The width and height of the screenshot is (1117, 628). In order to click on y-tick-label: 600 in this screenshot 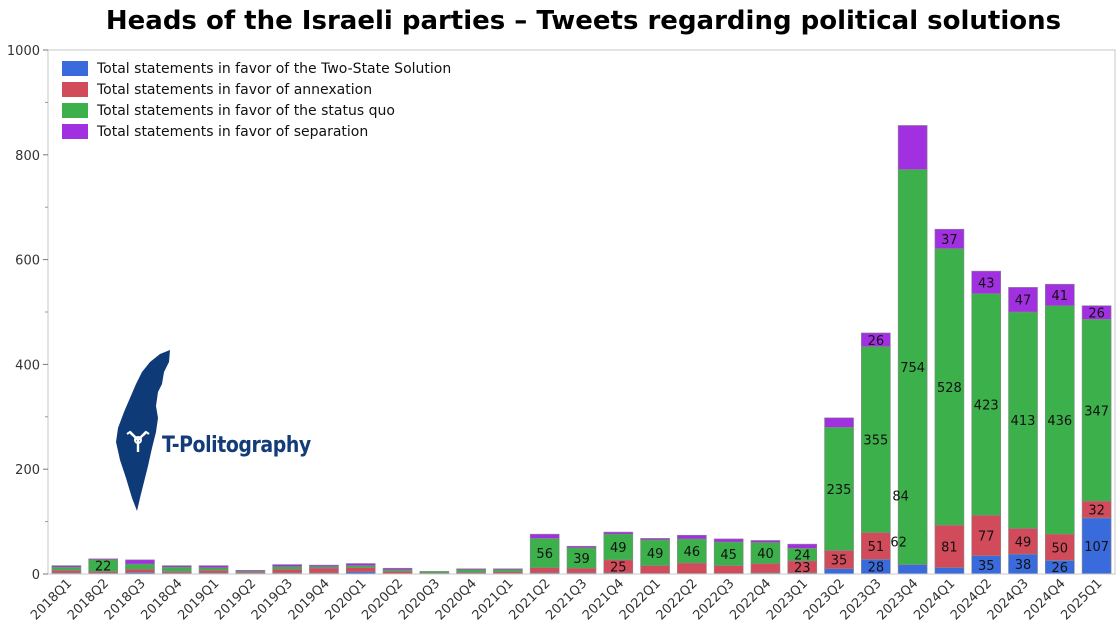, I will do `click(27, 261)`.